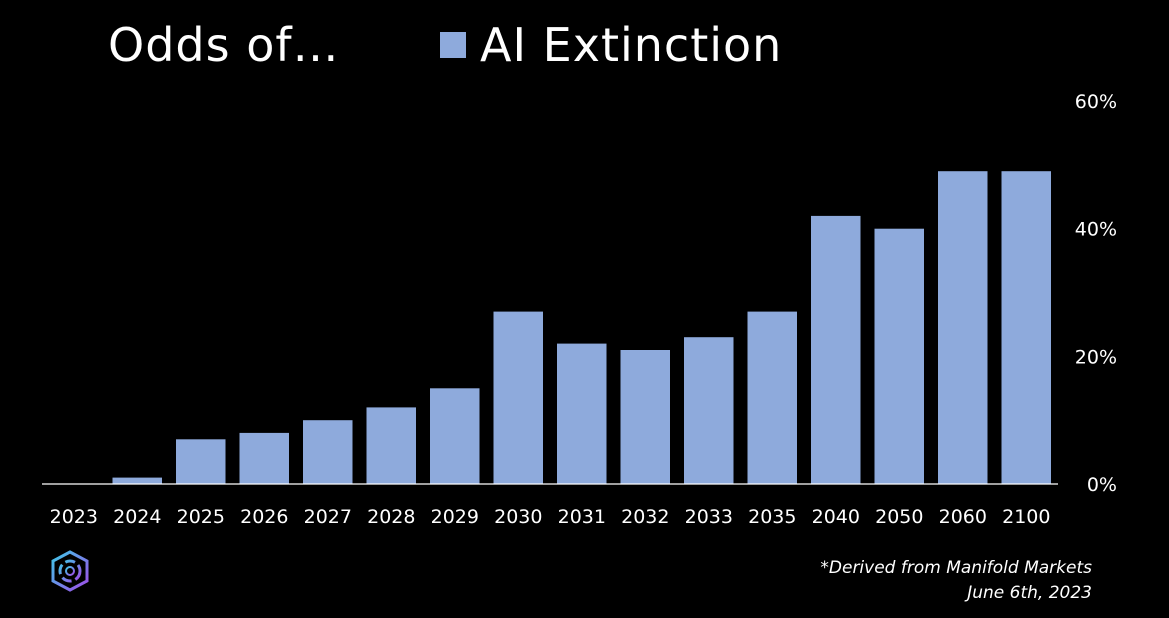  I want to click on bar-2028, so click(391, 445).